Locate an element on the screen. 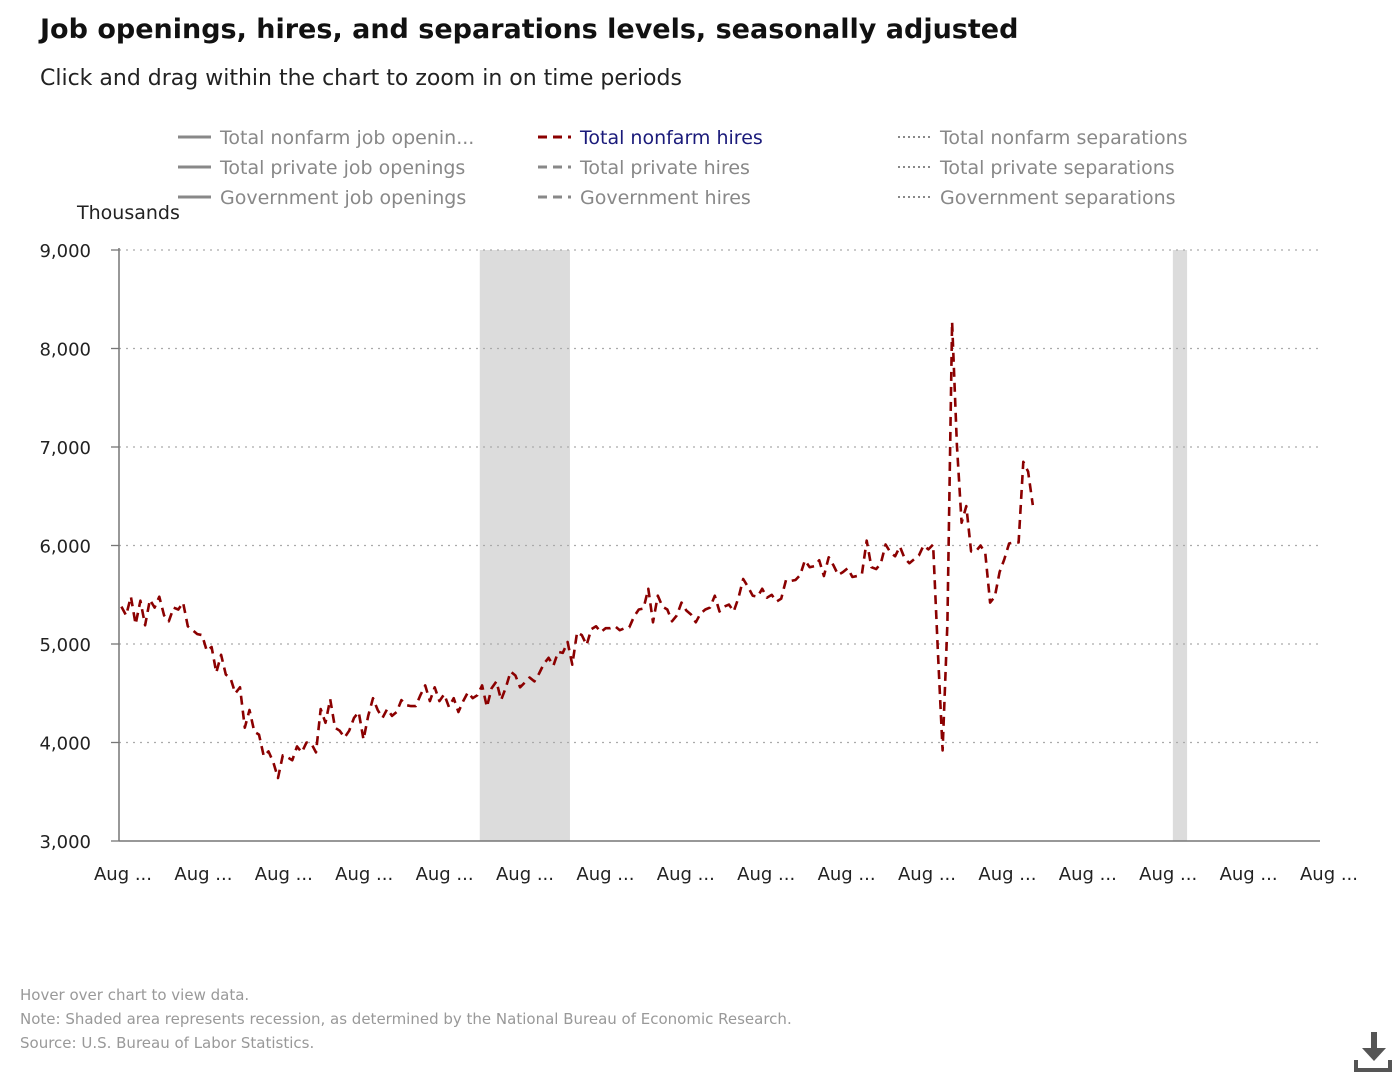  legend-item: Government separations is located at coordinates (1037, 198).